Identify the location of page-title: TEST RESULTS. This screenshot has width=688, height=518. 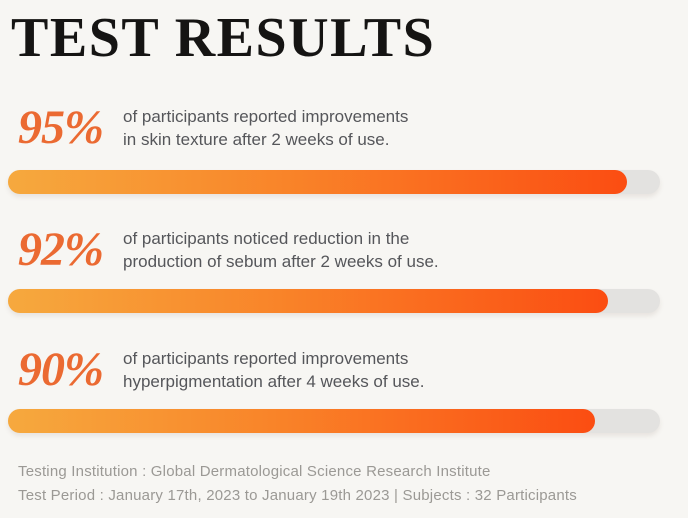
(223, 38).